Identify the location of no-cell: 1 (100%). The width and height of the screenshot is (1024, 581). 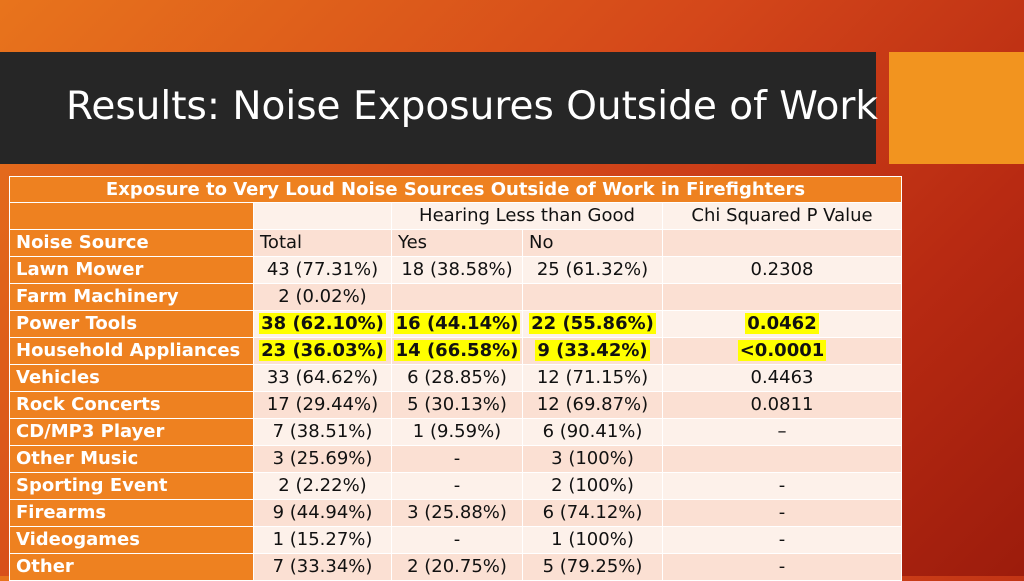
(592, 540).